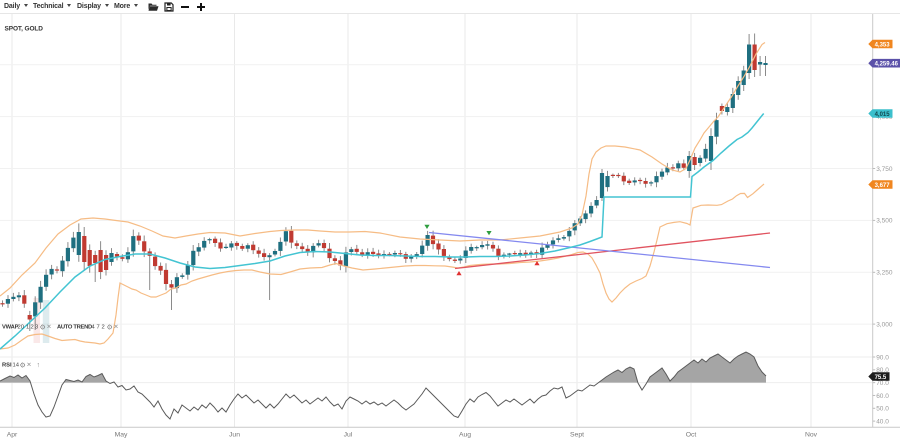 Image resolution: width=900 pixels, height=444 pixels. I want to click on svg-text: 3,000, so click(884, 324).